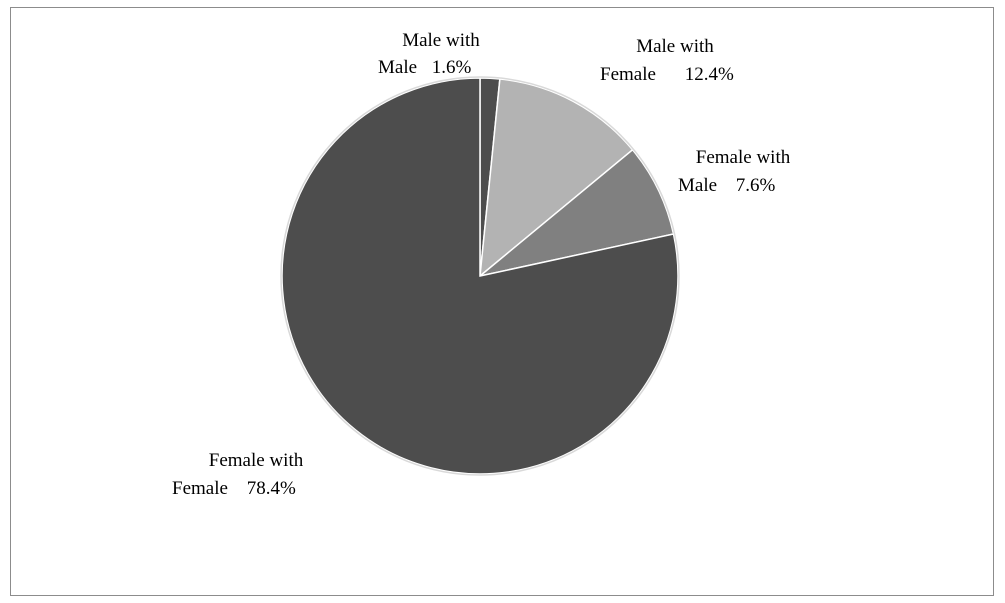  I want to click on label-male-with-female-group: Female, so click(628, 74).